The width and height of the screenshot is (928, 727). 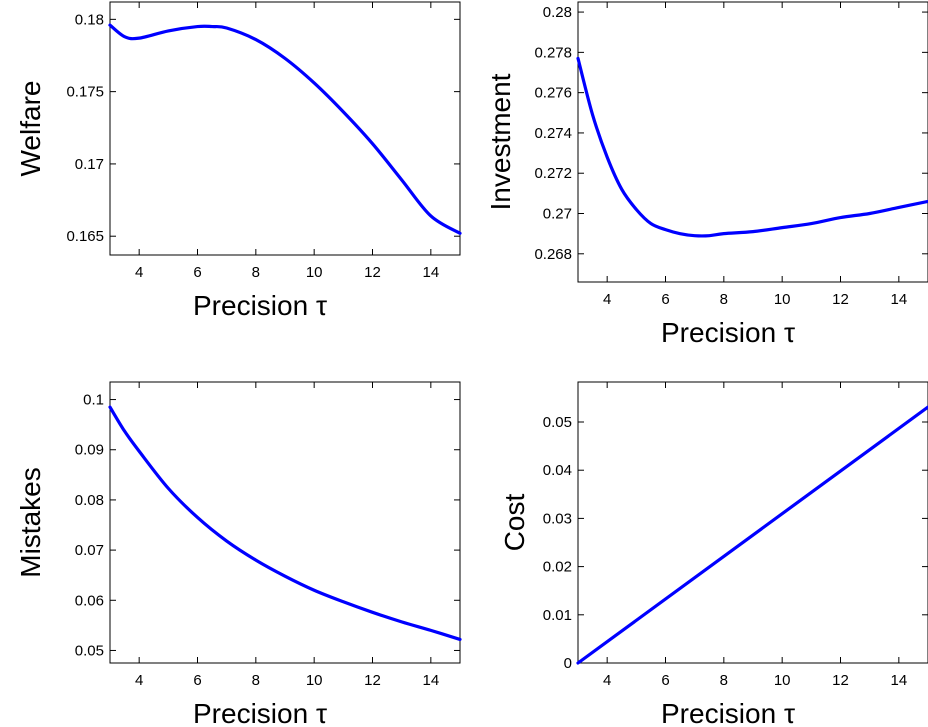 What do you see at coordinates (197, 272) in the screenshot?
I see `welfare-x-tick-label: 6` at bounding box center [197, 272].